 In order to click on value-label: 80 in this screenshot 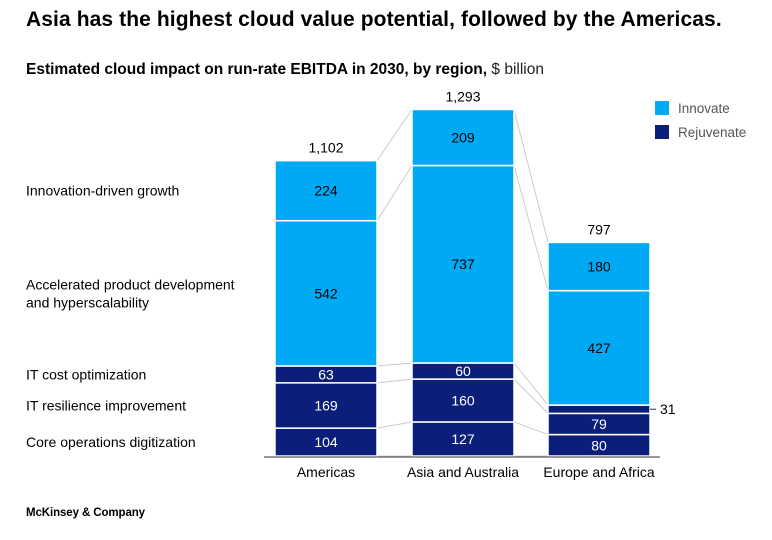, I will do `click(599, 445)`.